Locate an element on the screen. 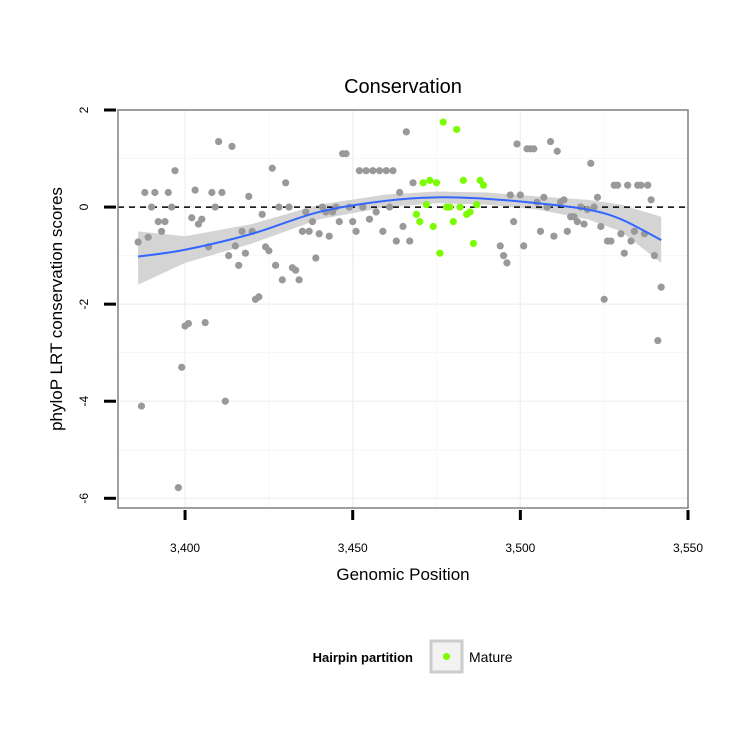  y-tick-label: -6 is located at coordinates (84, 498).